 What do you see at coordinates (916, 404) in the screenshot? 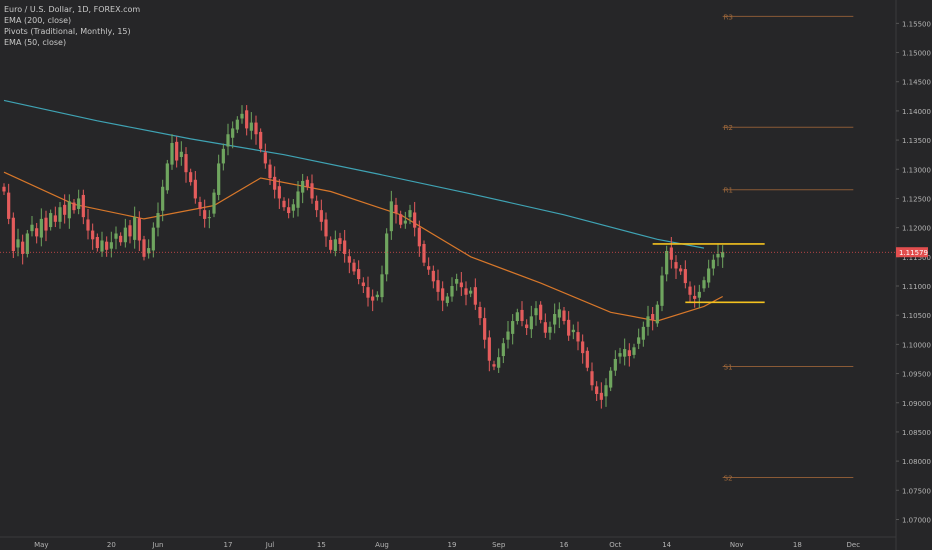
I see `price-tick-label: 1.09000` at bounding box center [916, 404].